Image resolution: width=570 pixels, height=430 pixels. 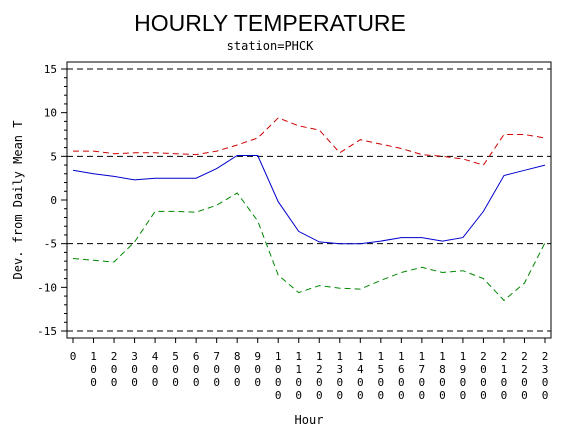 What do you see at coordinates (270, 46) in the screenshot?
I see `chart-subtitle: station=PHCK` at bounding box center [270, 46].